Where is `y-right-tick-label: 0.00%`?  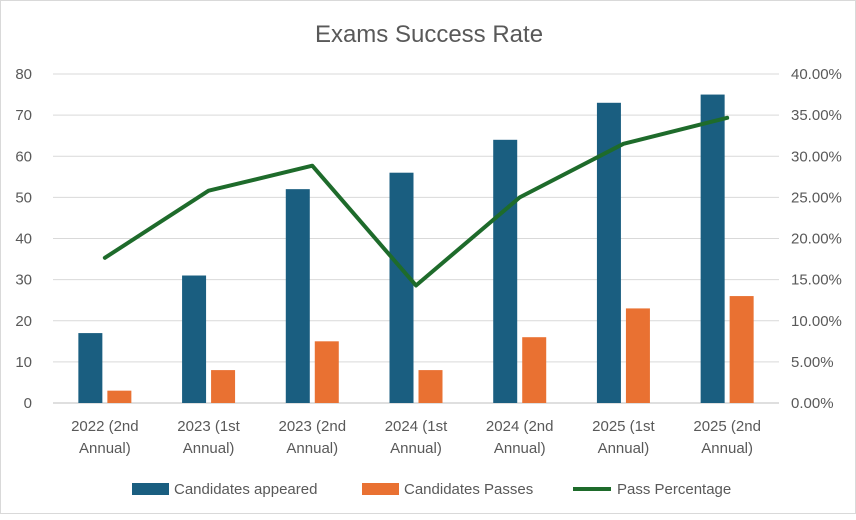 y-right-tick-label: 0.00% is located at coordinates (812, 403).